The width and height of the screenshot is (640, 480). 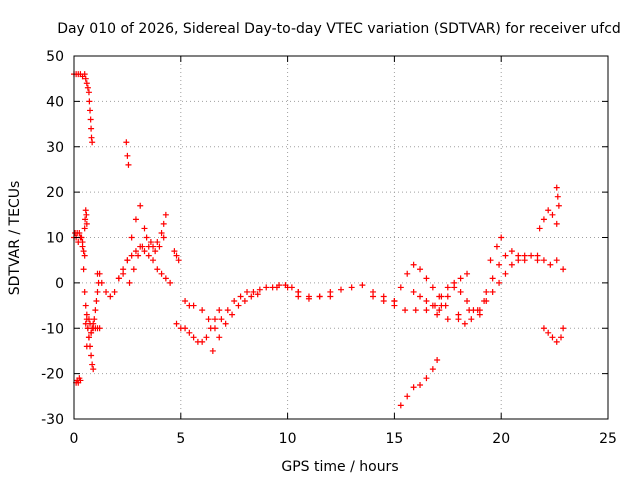 What do you see at coordinates (608, 439) in the screenshot?
I see `x-tick-label: 25` at bounding box center [608, 439].